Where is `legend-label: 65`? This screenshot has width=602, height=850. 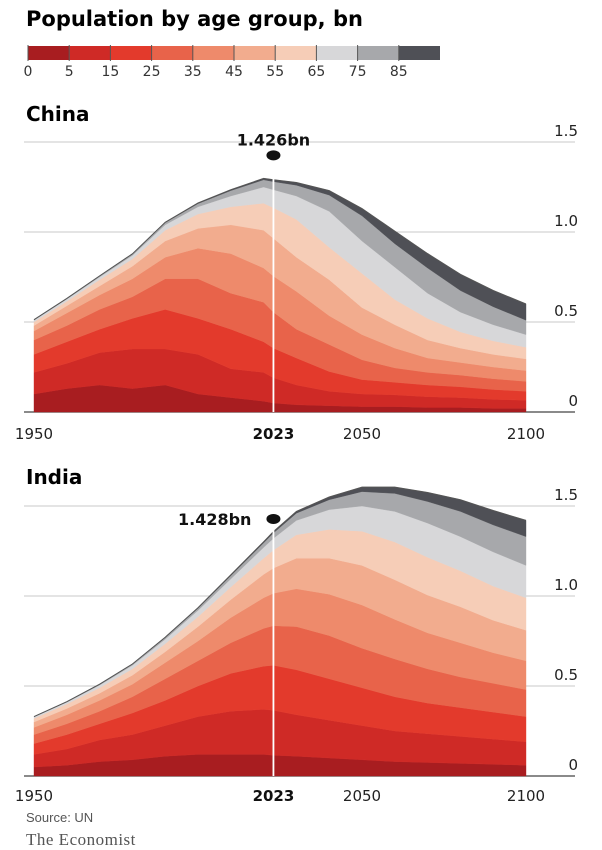 legend-label: 65 is located at coordinates (316, 72).